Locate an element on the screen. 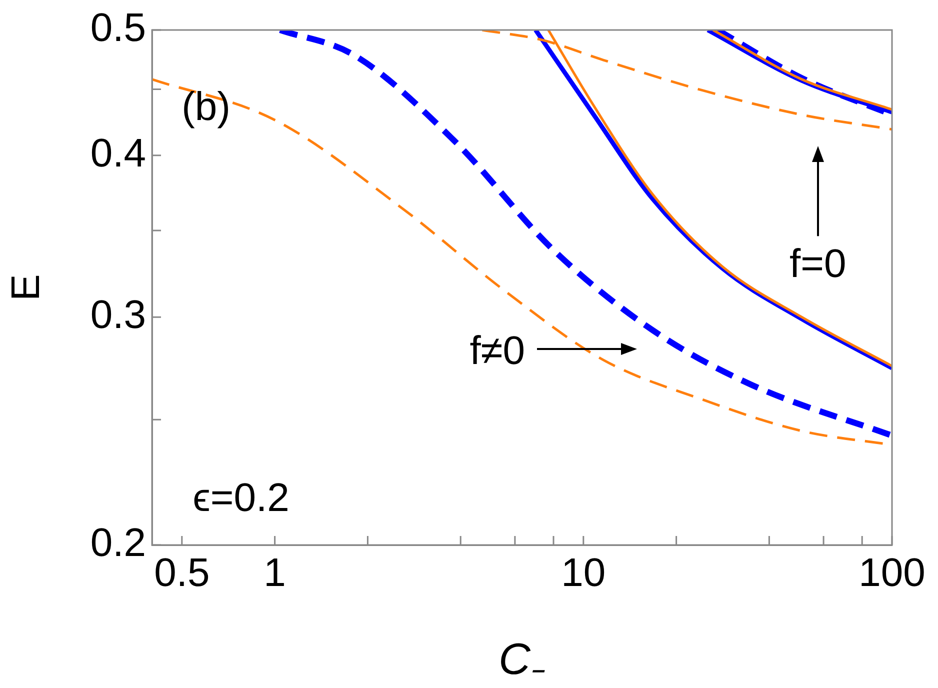 The height and width of the screenshot is (688, 938). y-tick-label: 0.2 is located at coordinates (118, 543).